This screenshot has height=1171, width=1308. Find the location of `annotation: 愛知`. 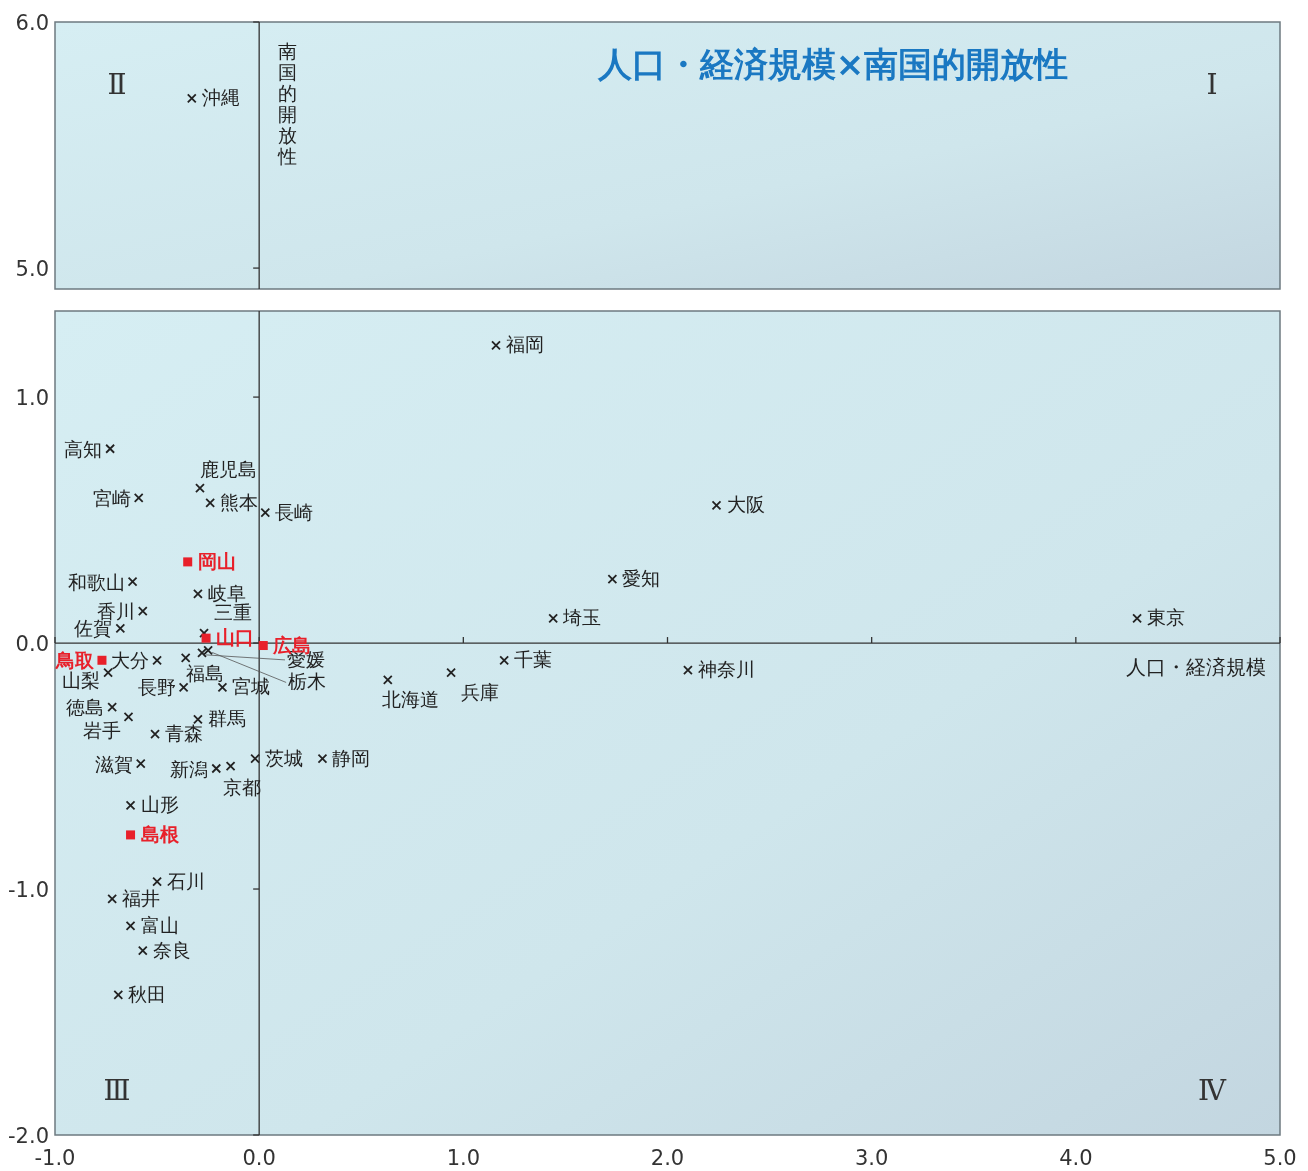

annotation: 愛知 is located at coordinates (641, 578).